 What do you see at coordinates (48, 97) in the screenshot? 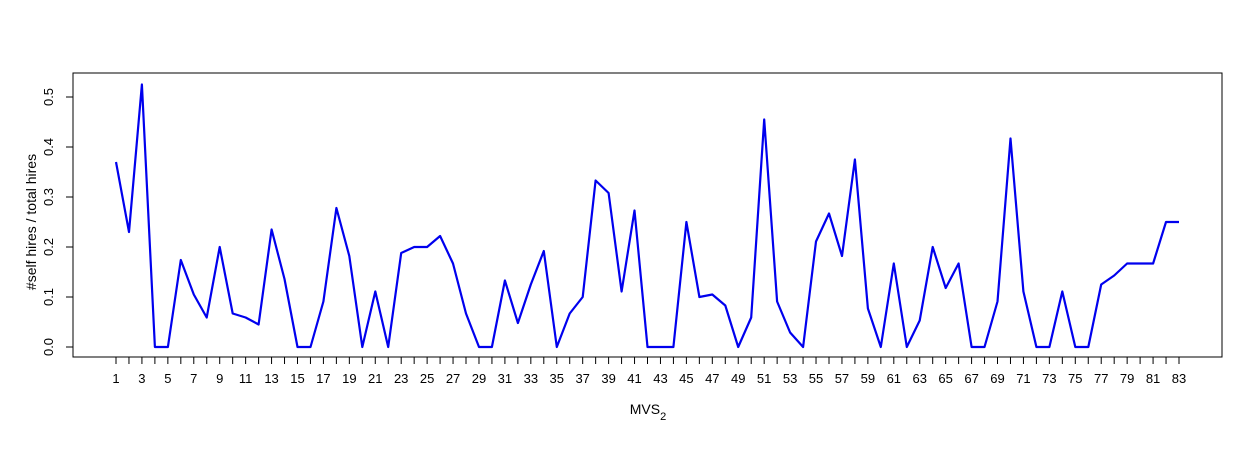
I see `y-tick-label: 0.5` at bounding box center [48, 97].